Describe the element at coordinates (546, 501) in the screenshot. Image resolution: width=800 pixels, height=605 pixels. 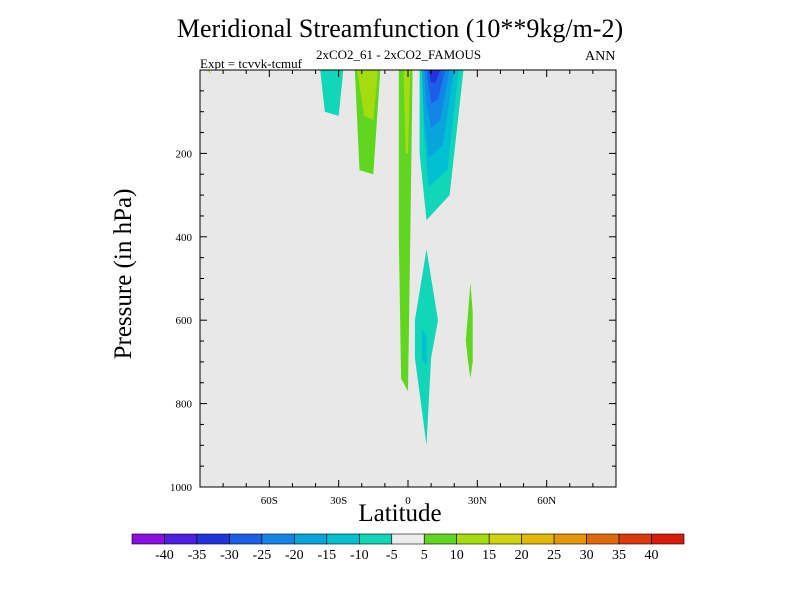
I see `x-tick-label: 60N` at that location.